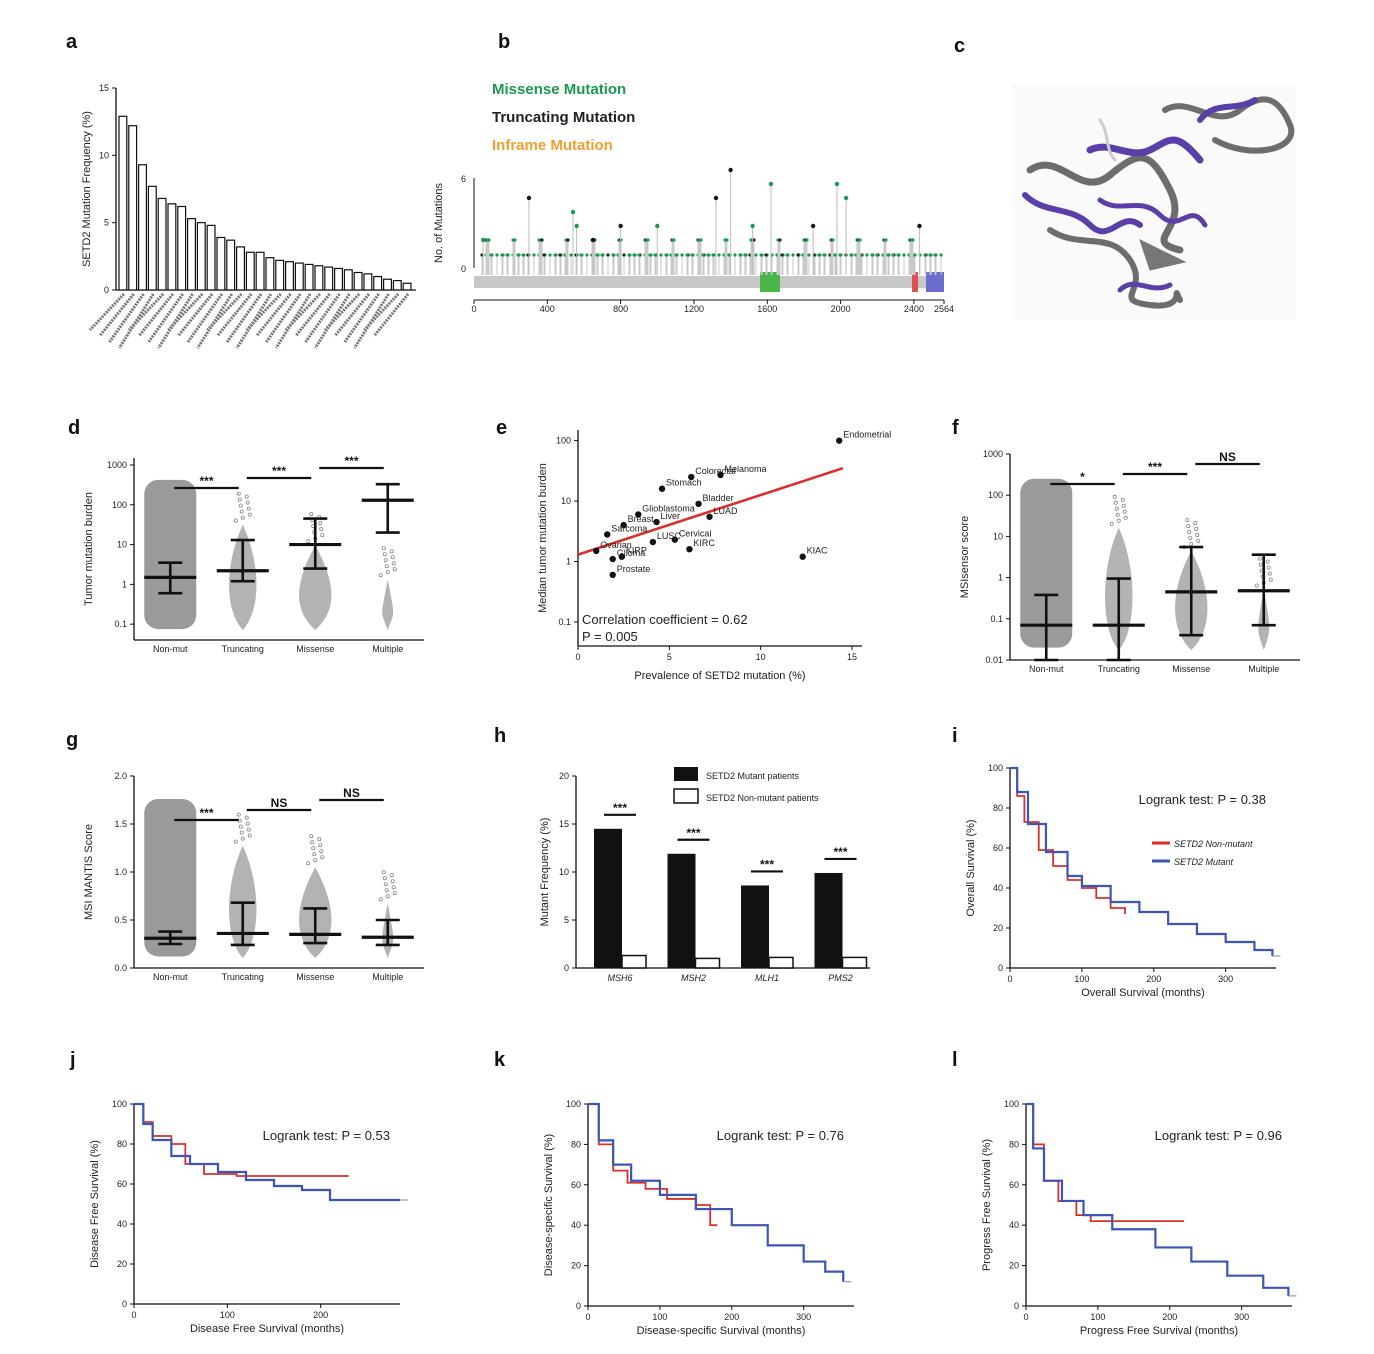 Image resolution: width=1374 pixels, height=1354 pixels. Describe the element at coordinates (668, 508) in the screenshot. I see `point-label: Glioblastoma` at that location.